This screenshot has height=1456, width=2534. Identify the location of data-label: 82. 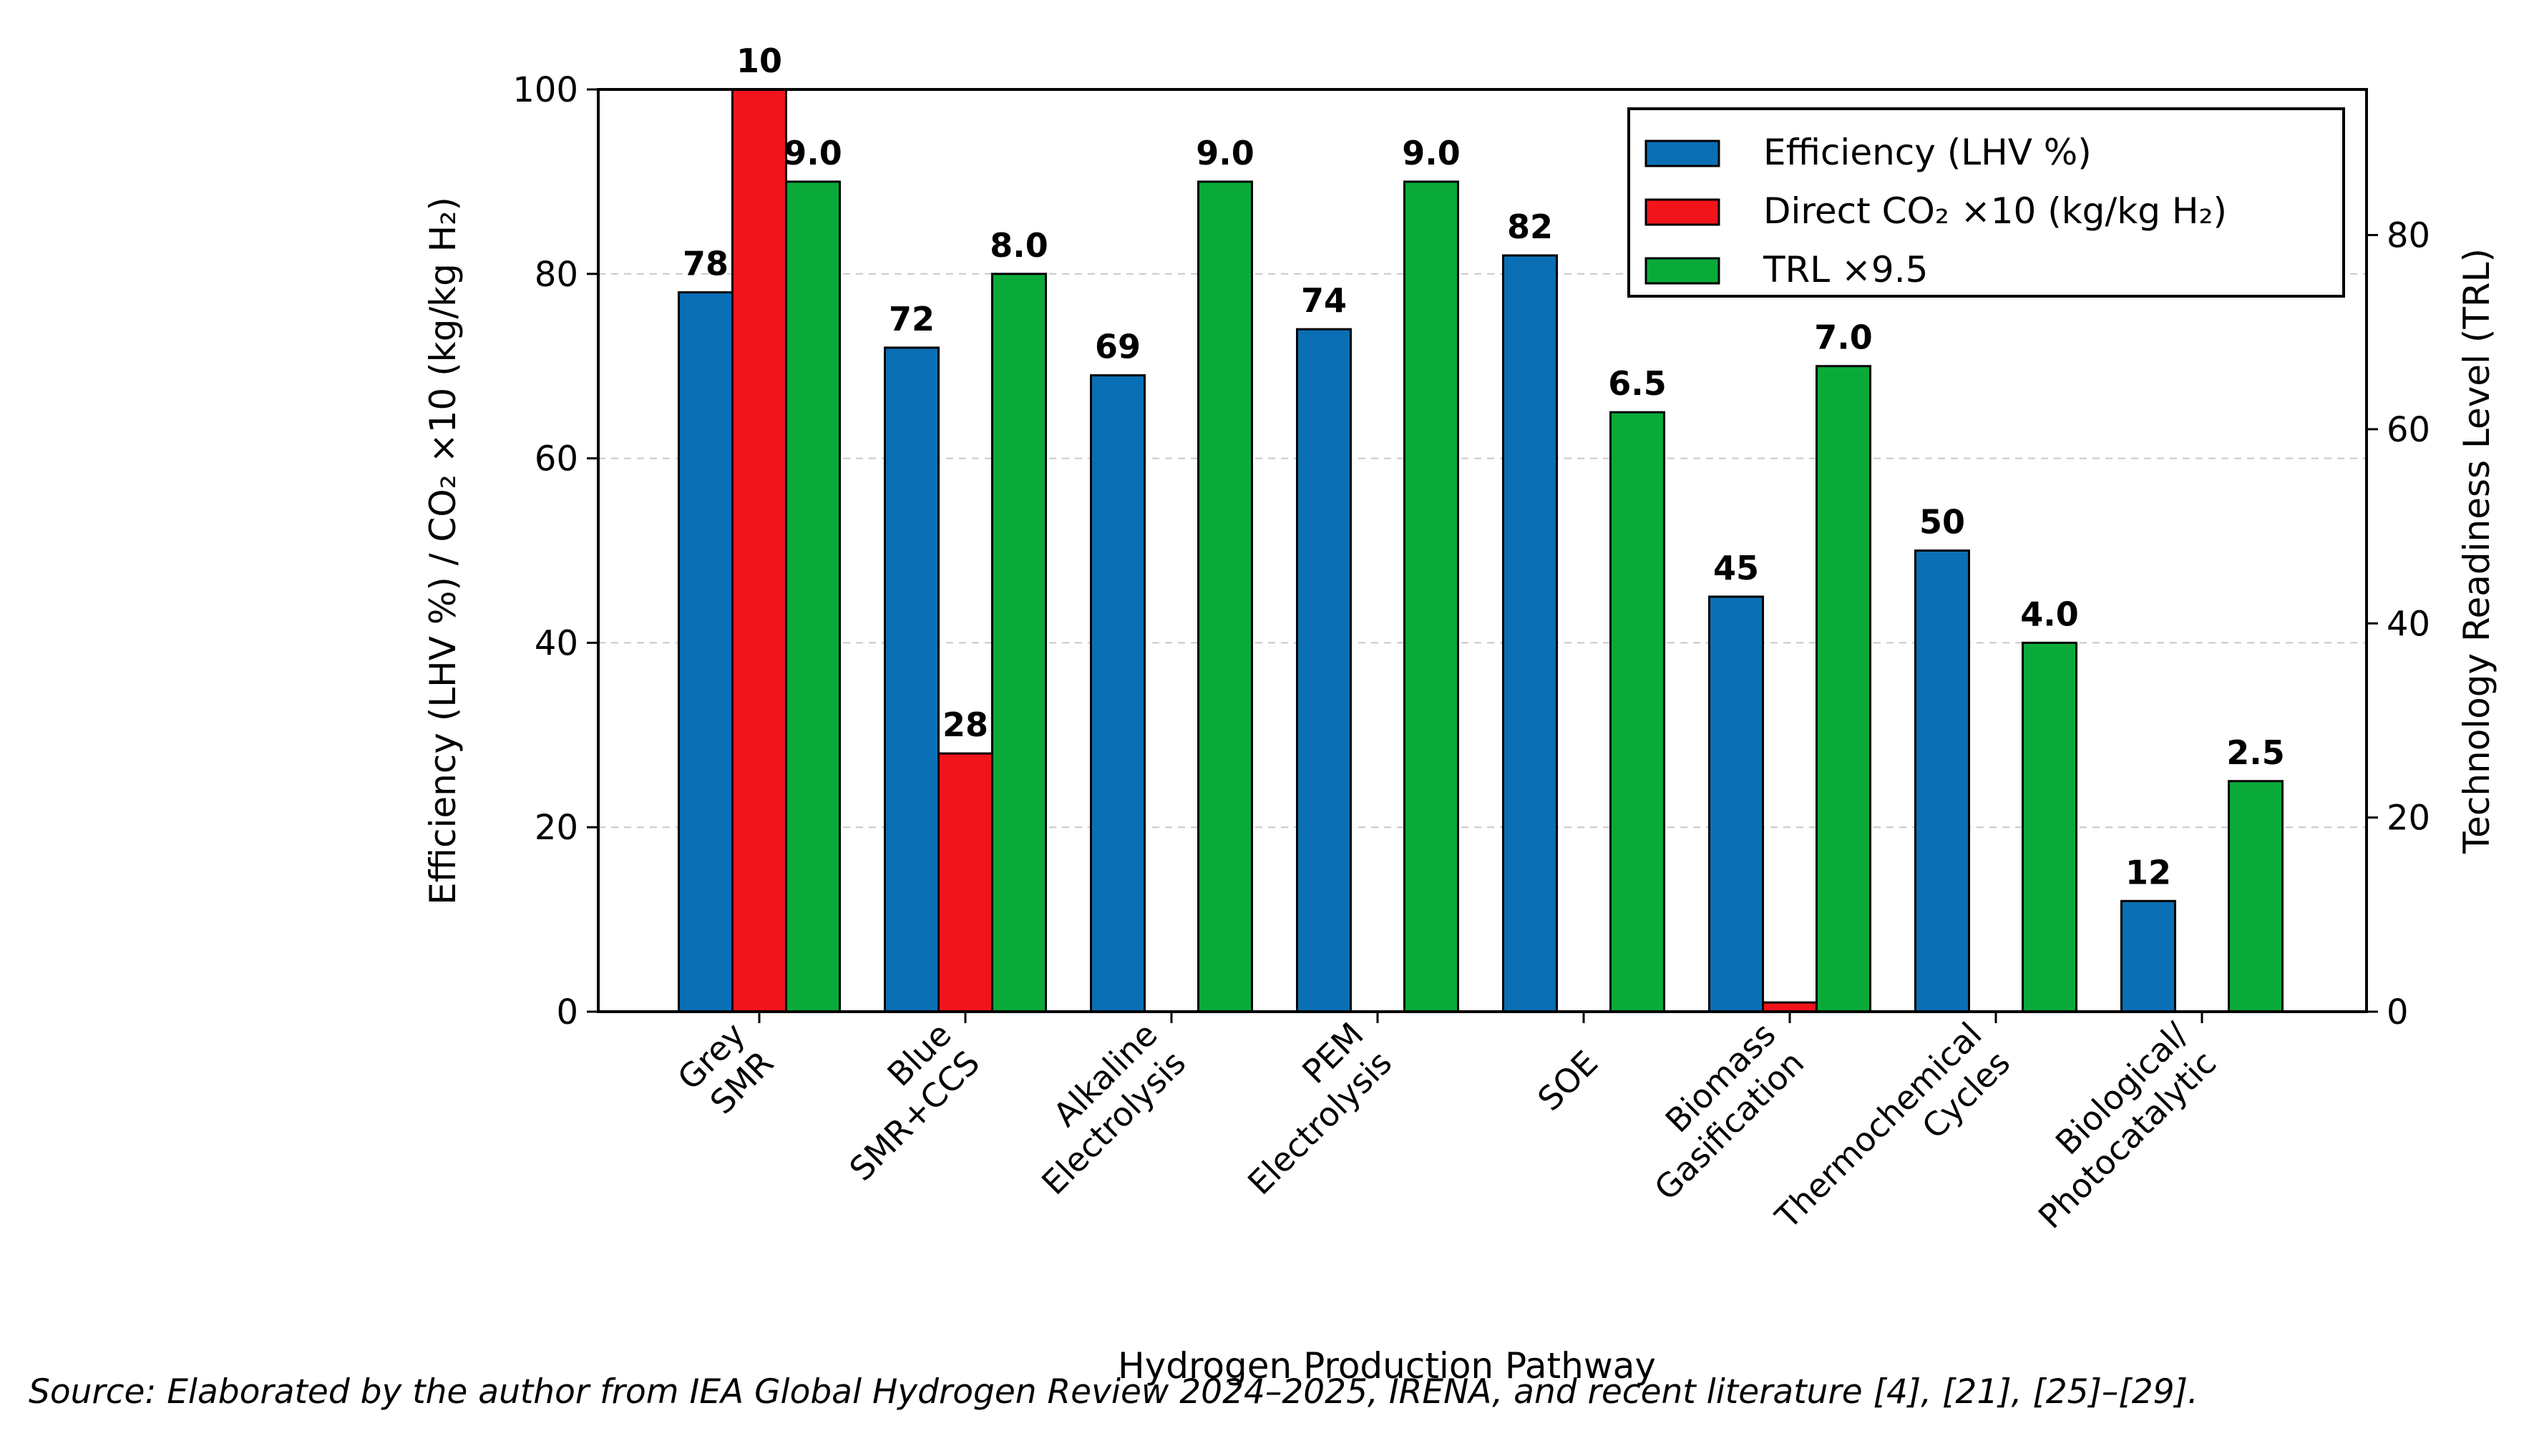
(1530, 226).